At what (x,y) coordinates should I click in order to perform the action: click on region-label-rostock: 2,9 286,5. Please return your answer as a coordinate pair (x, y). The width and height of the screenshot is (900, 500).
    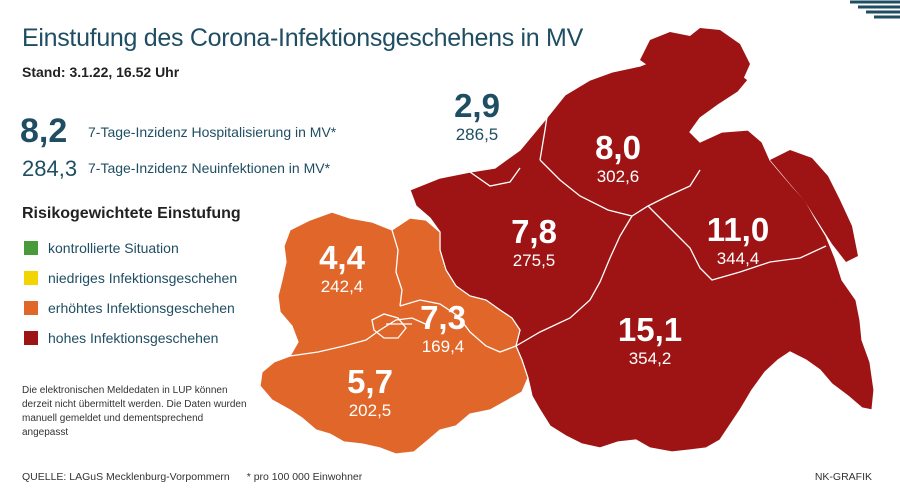
    Looking at the image, I should click on (477, 117).